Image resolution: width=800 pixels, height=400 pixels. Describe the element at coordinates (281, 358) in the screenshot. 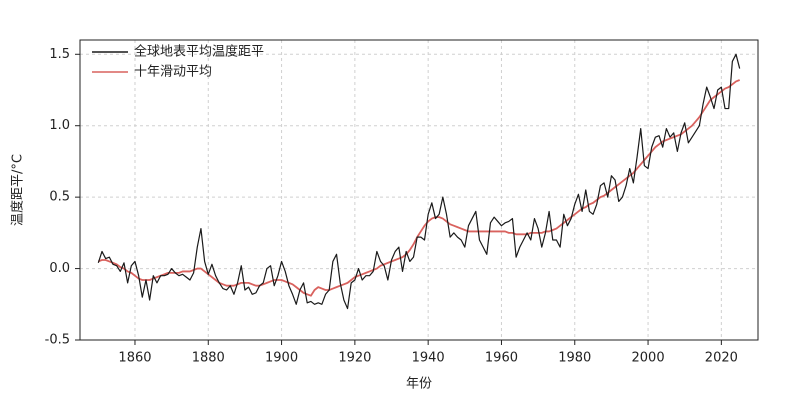

I see `x-tick-label: 1900` at that location.